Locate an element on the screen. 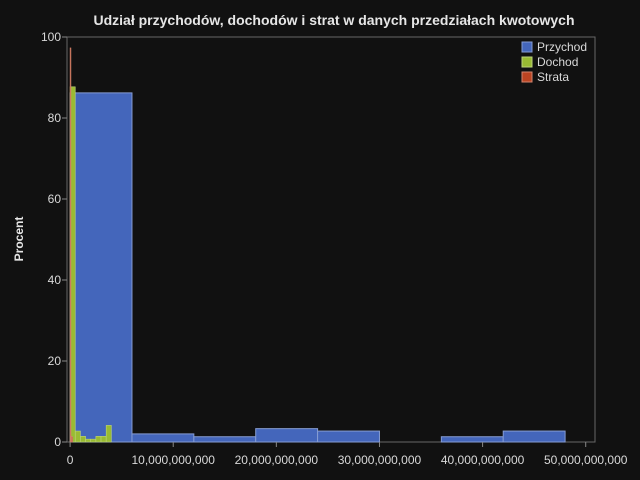  x-tick-label: 0 is located at coordinates (70, 460).